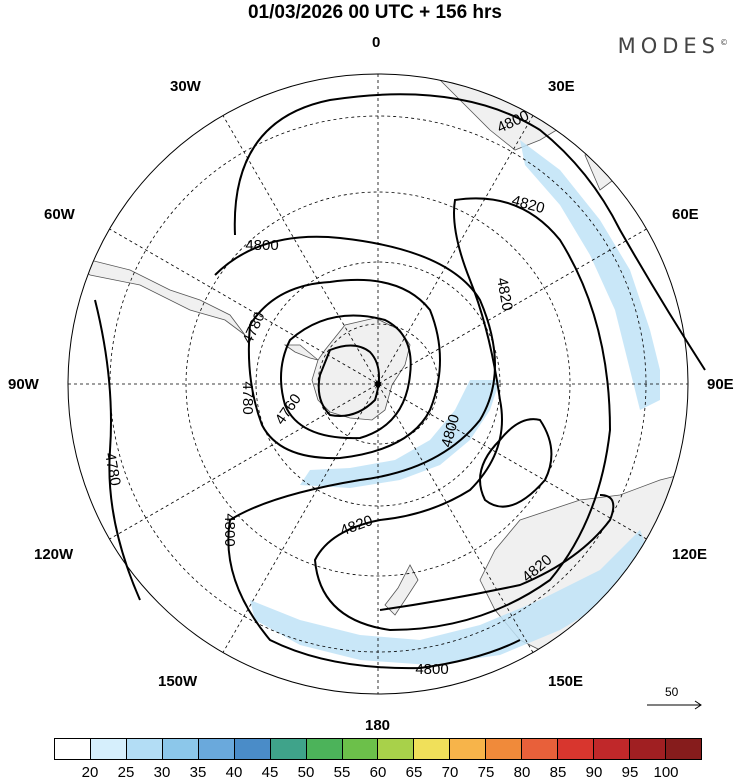  What do you see at coordinates (666, 772) in the screenshot?
I see `colorbar-tick-label: 100` at bounding box center [666, 772].